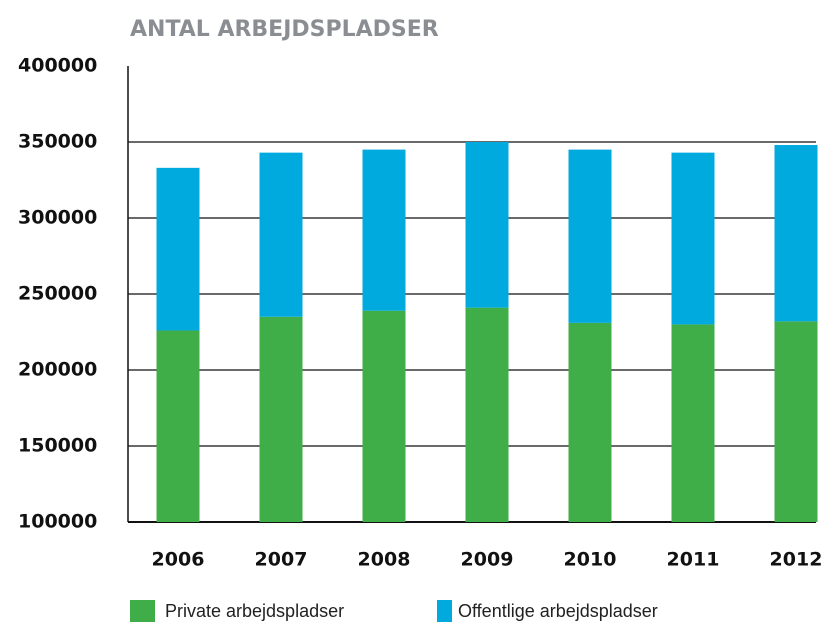 The image size is (827, 628). Describe the element at coordinates (57, 370) in the screenshot. I see `y-tick-label: 200000` at that location.